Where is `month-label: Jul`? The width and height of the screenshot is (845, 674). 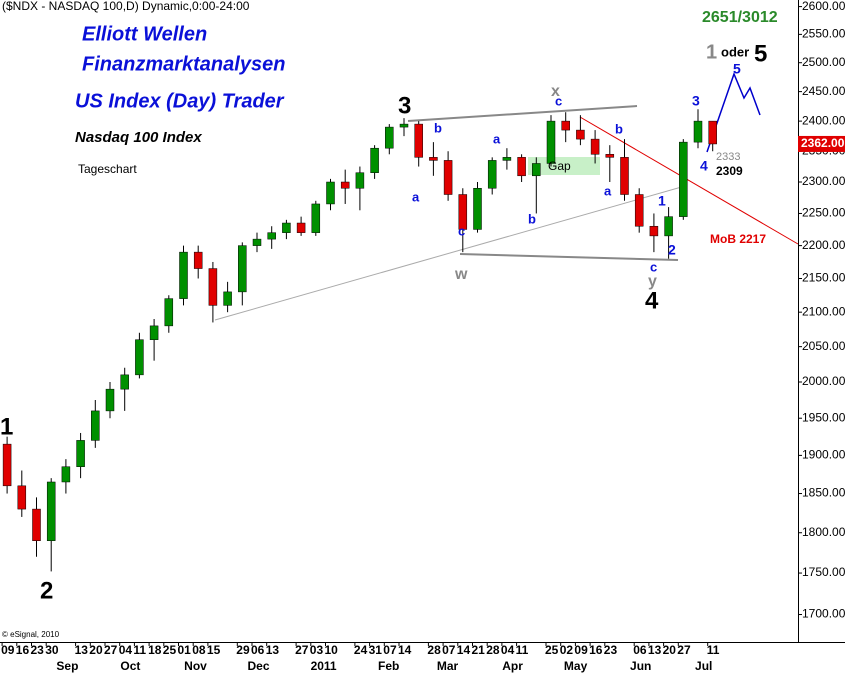
month-label: Jul is located at coordinates (703, 666).